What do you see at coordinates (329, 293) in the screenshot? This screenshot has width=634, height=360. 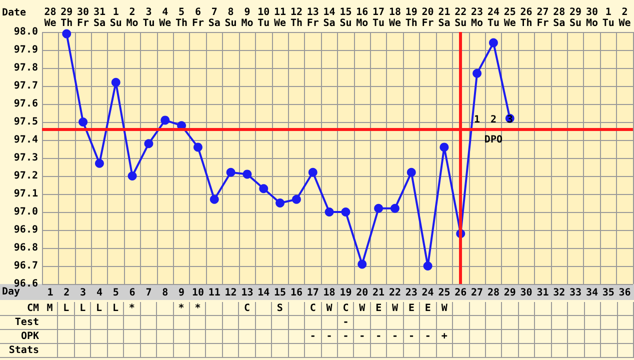 I see `x2-tick-label: 18` at bounding box center [329, 293].